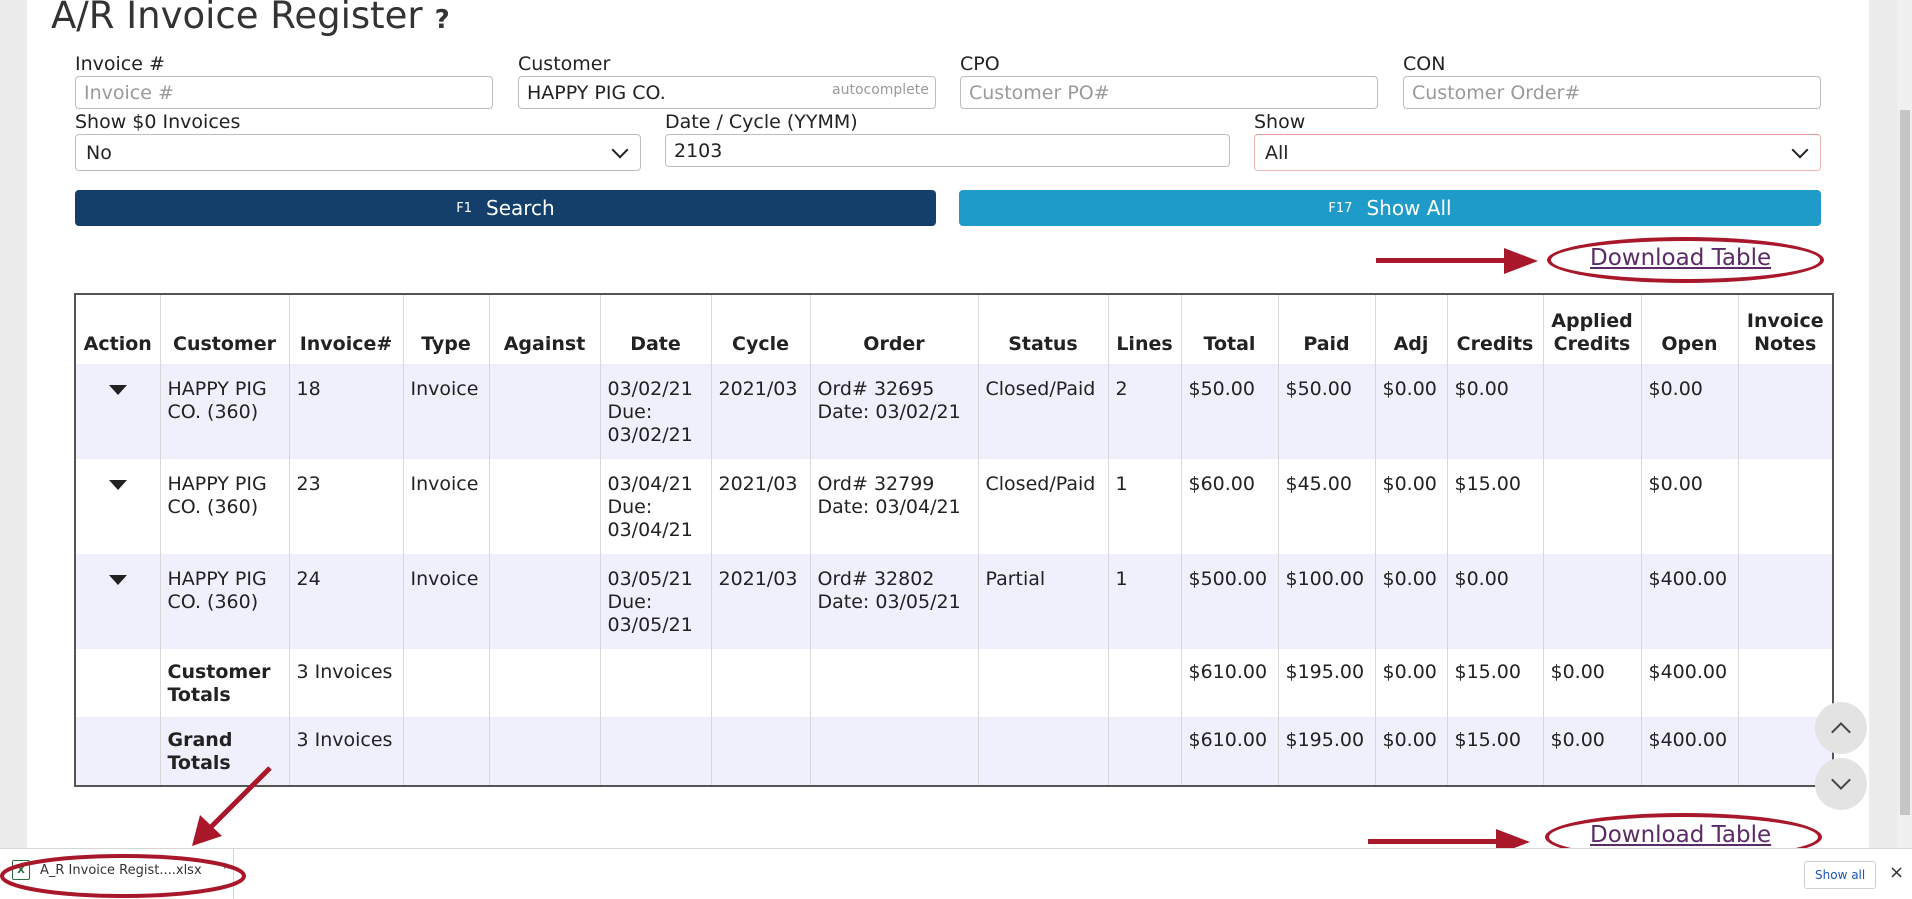 The width and height of the screenshot is (1912, 899). Describe the element at coordinates (345, 411) in the screenshot. I see `invoice-cell: 18` at that location.